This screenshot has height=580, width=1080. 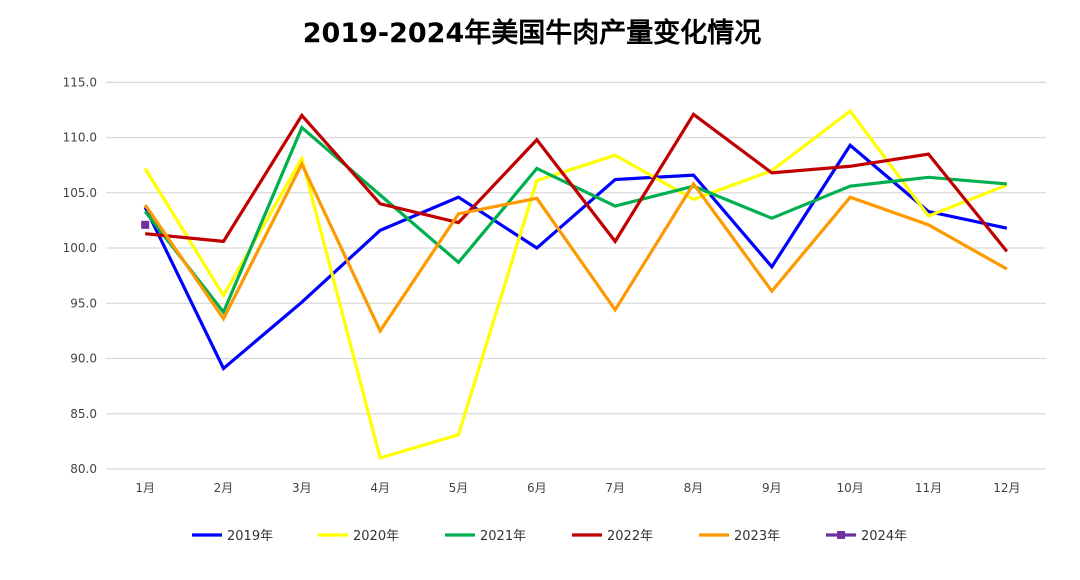 I want to click on legend-label: 2019年, so click(x=250, y=536).